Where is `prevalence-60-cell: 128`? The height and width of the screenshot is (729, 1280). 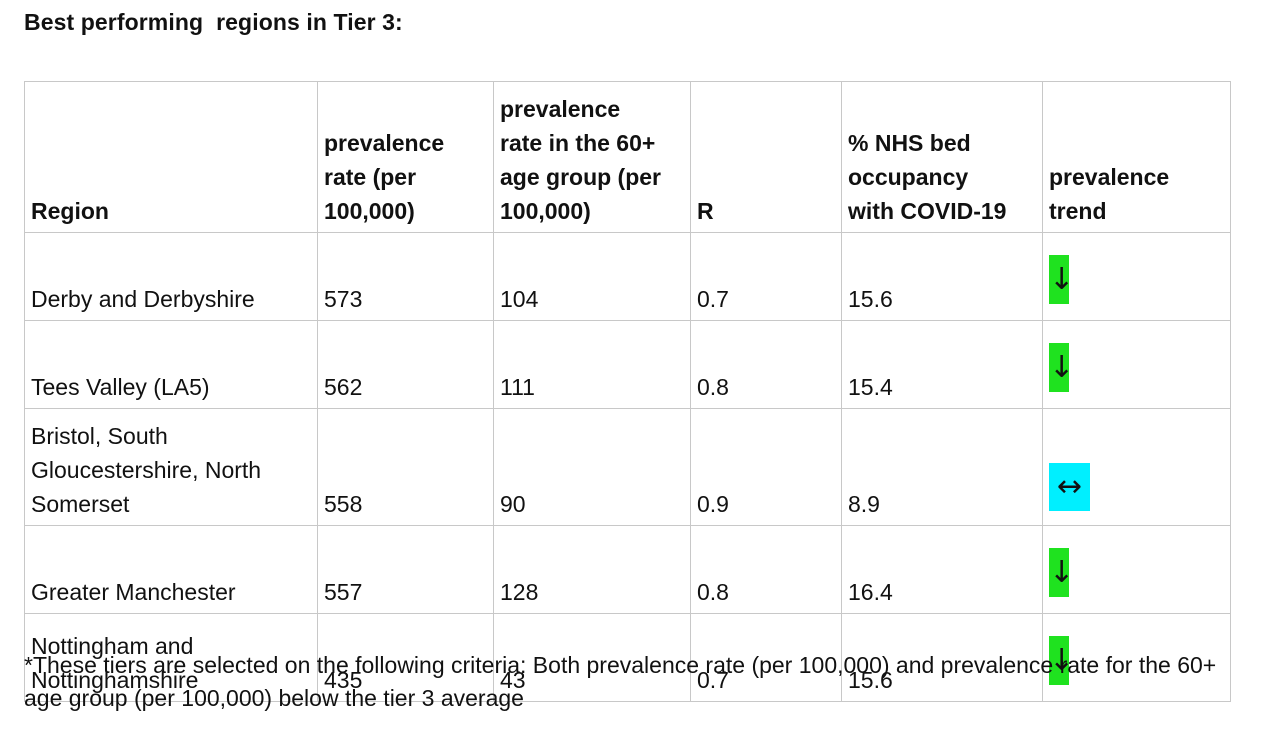
prevalence-60-cell: 128 is located at coordinates (592, 569).